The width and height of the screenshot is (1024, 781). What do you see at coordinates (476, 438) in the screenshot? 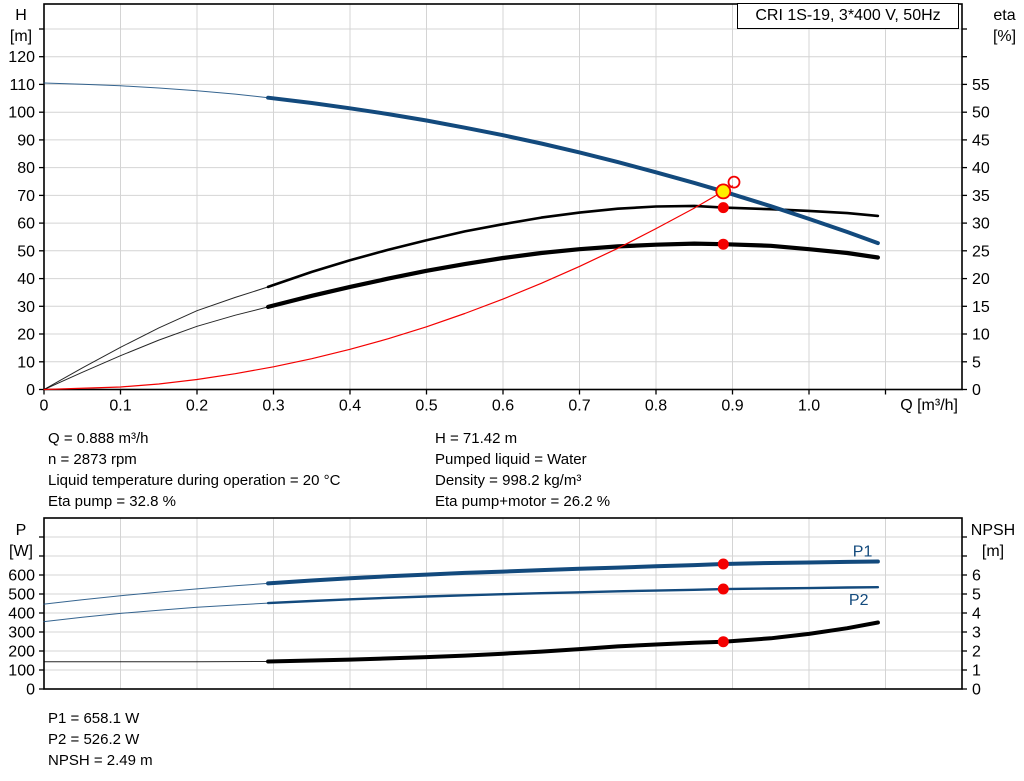
I see `info-head: H = 71.42 m` at bounding box center [476, 438].